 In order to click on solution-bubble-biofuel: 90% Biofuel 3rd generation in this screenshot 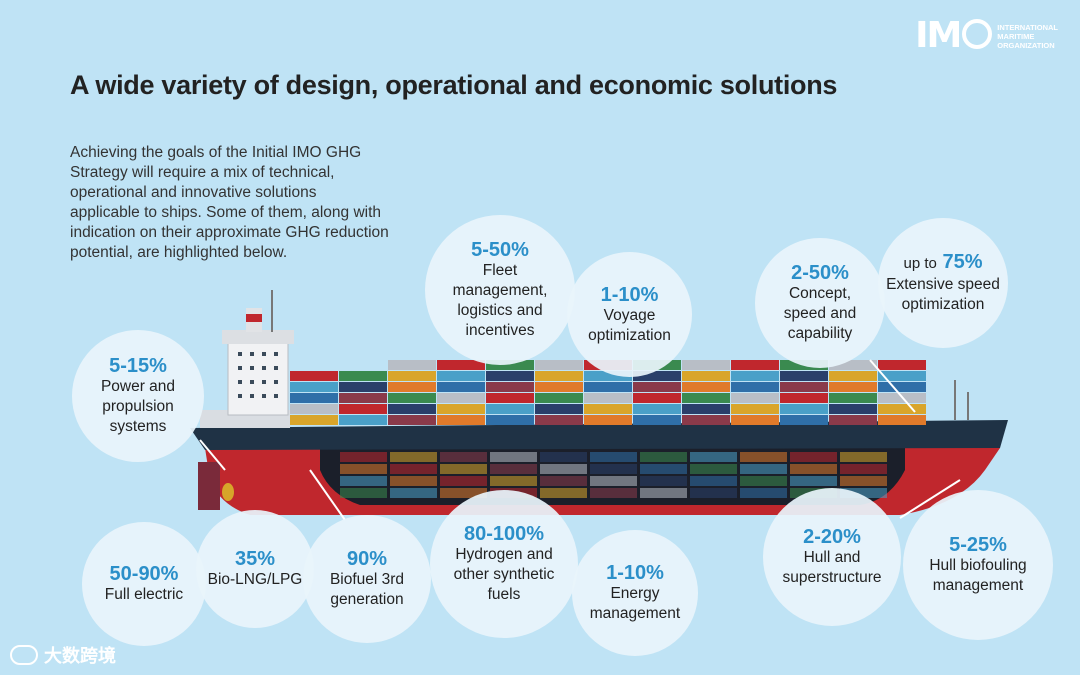, I will do `click(367, 579)`.